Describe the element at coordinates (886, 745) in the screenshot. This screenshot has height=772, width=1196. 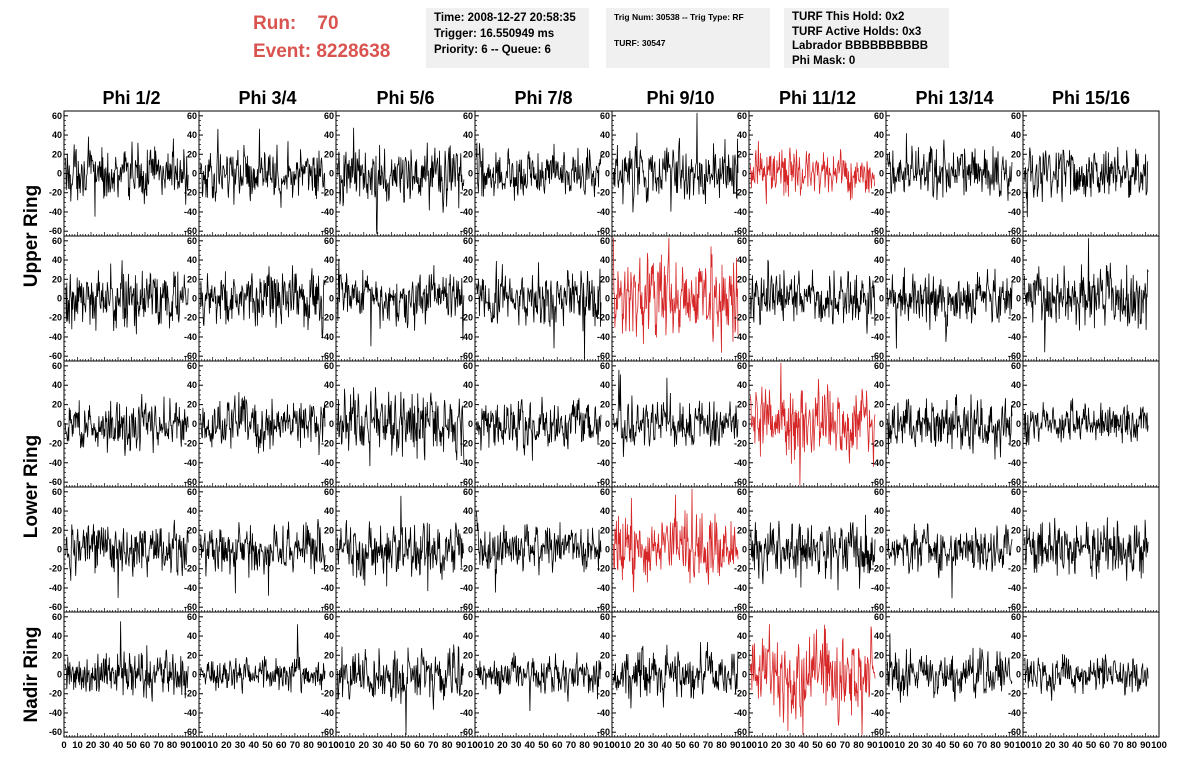
I see `x-tick-label: 100` at that location.